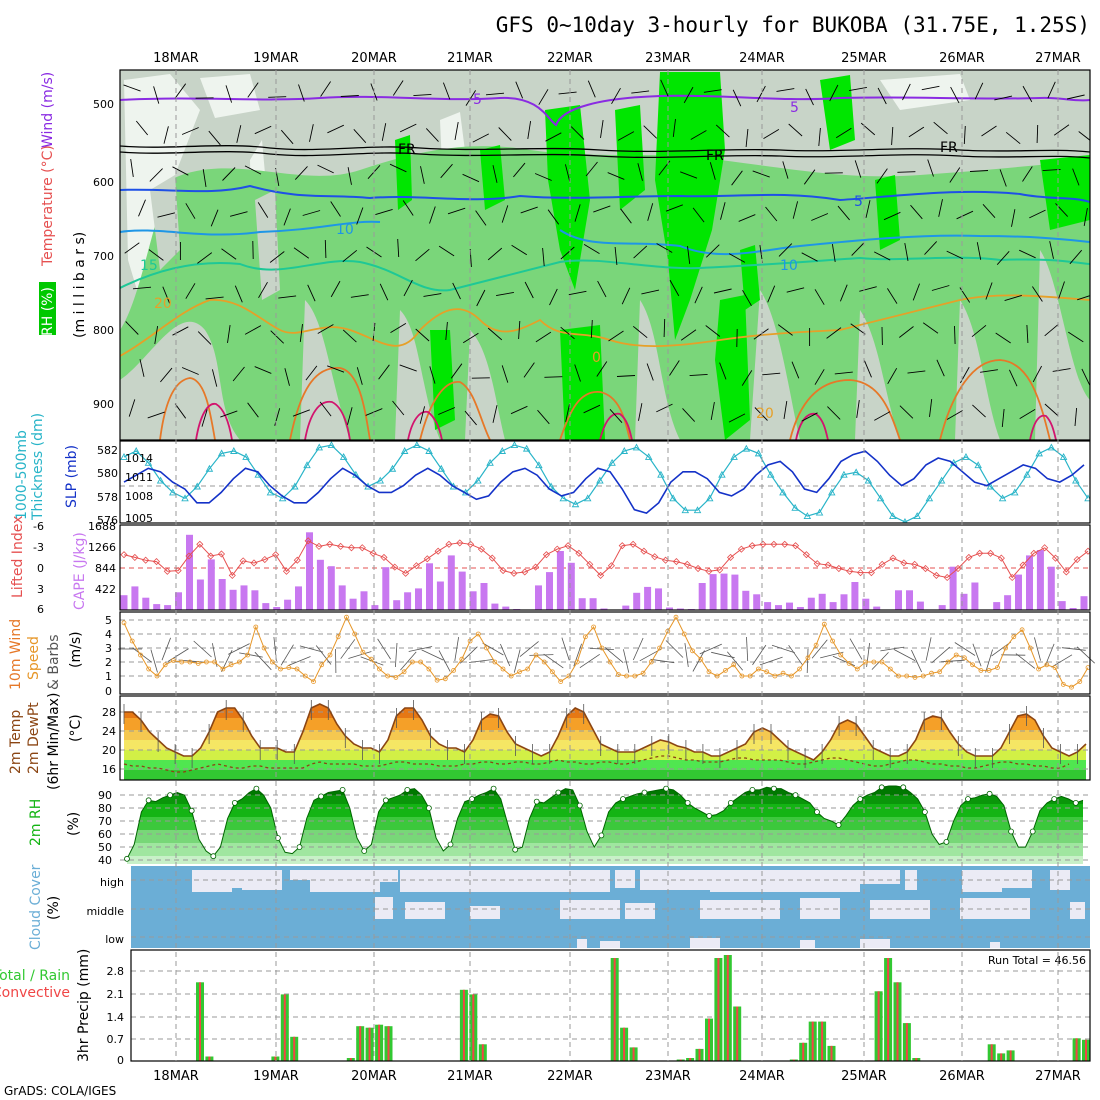  What do you see at coordinates (374, 1076) in the screenshot?
I see `date-label-bottom: 20MAR` at bounding box center [374, 1076].